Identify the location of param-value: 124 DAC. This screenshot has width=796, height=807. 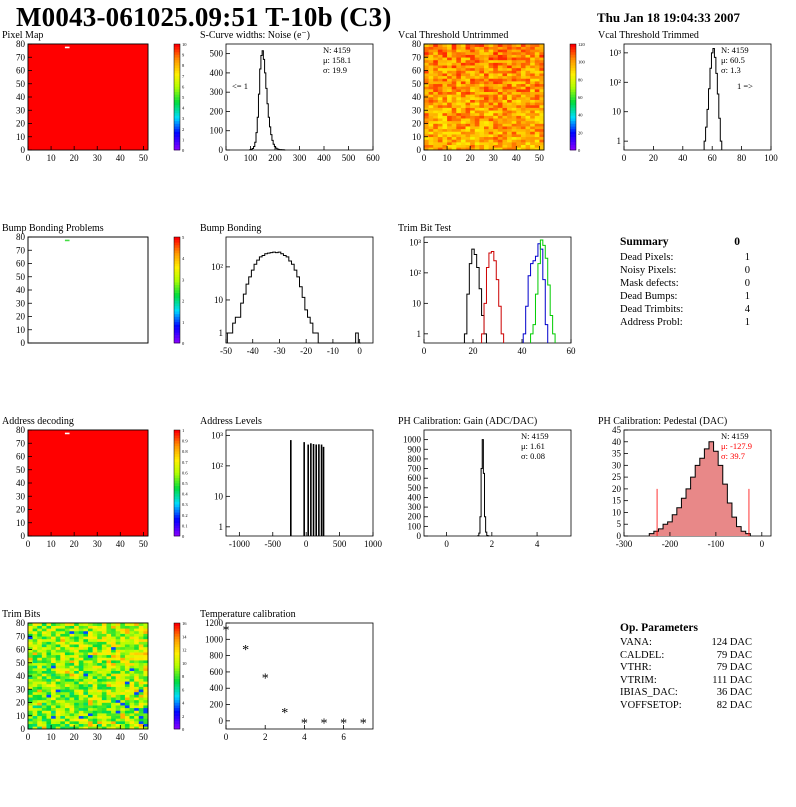
(731, 642).